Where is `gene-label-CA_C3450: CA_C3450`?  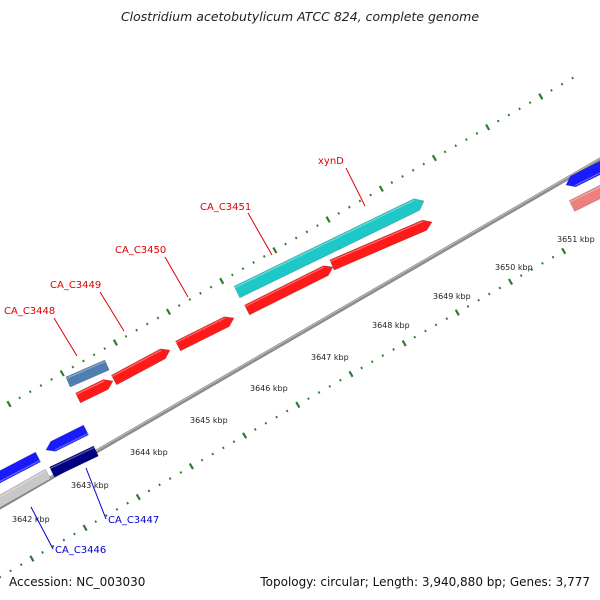 gene-label-CA_C3450: CA_C3450 is located at coordinates (140, 250).